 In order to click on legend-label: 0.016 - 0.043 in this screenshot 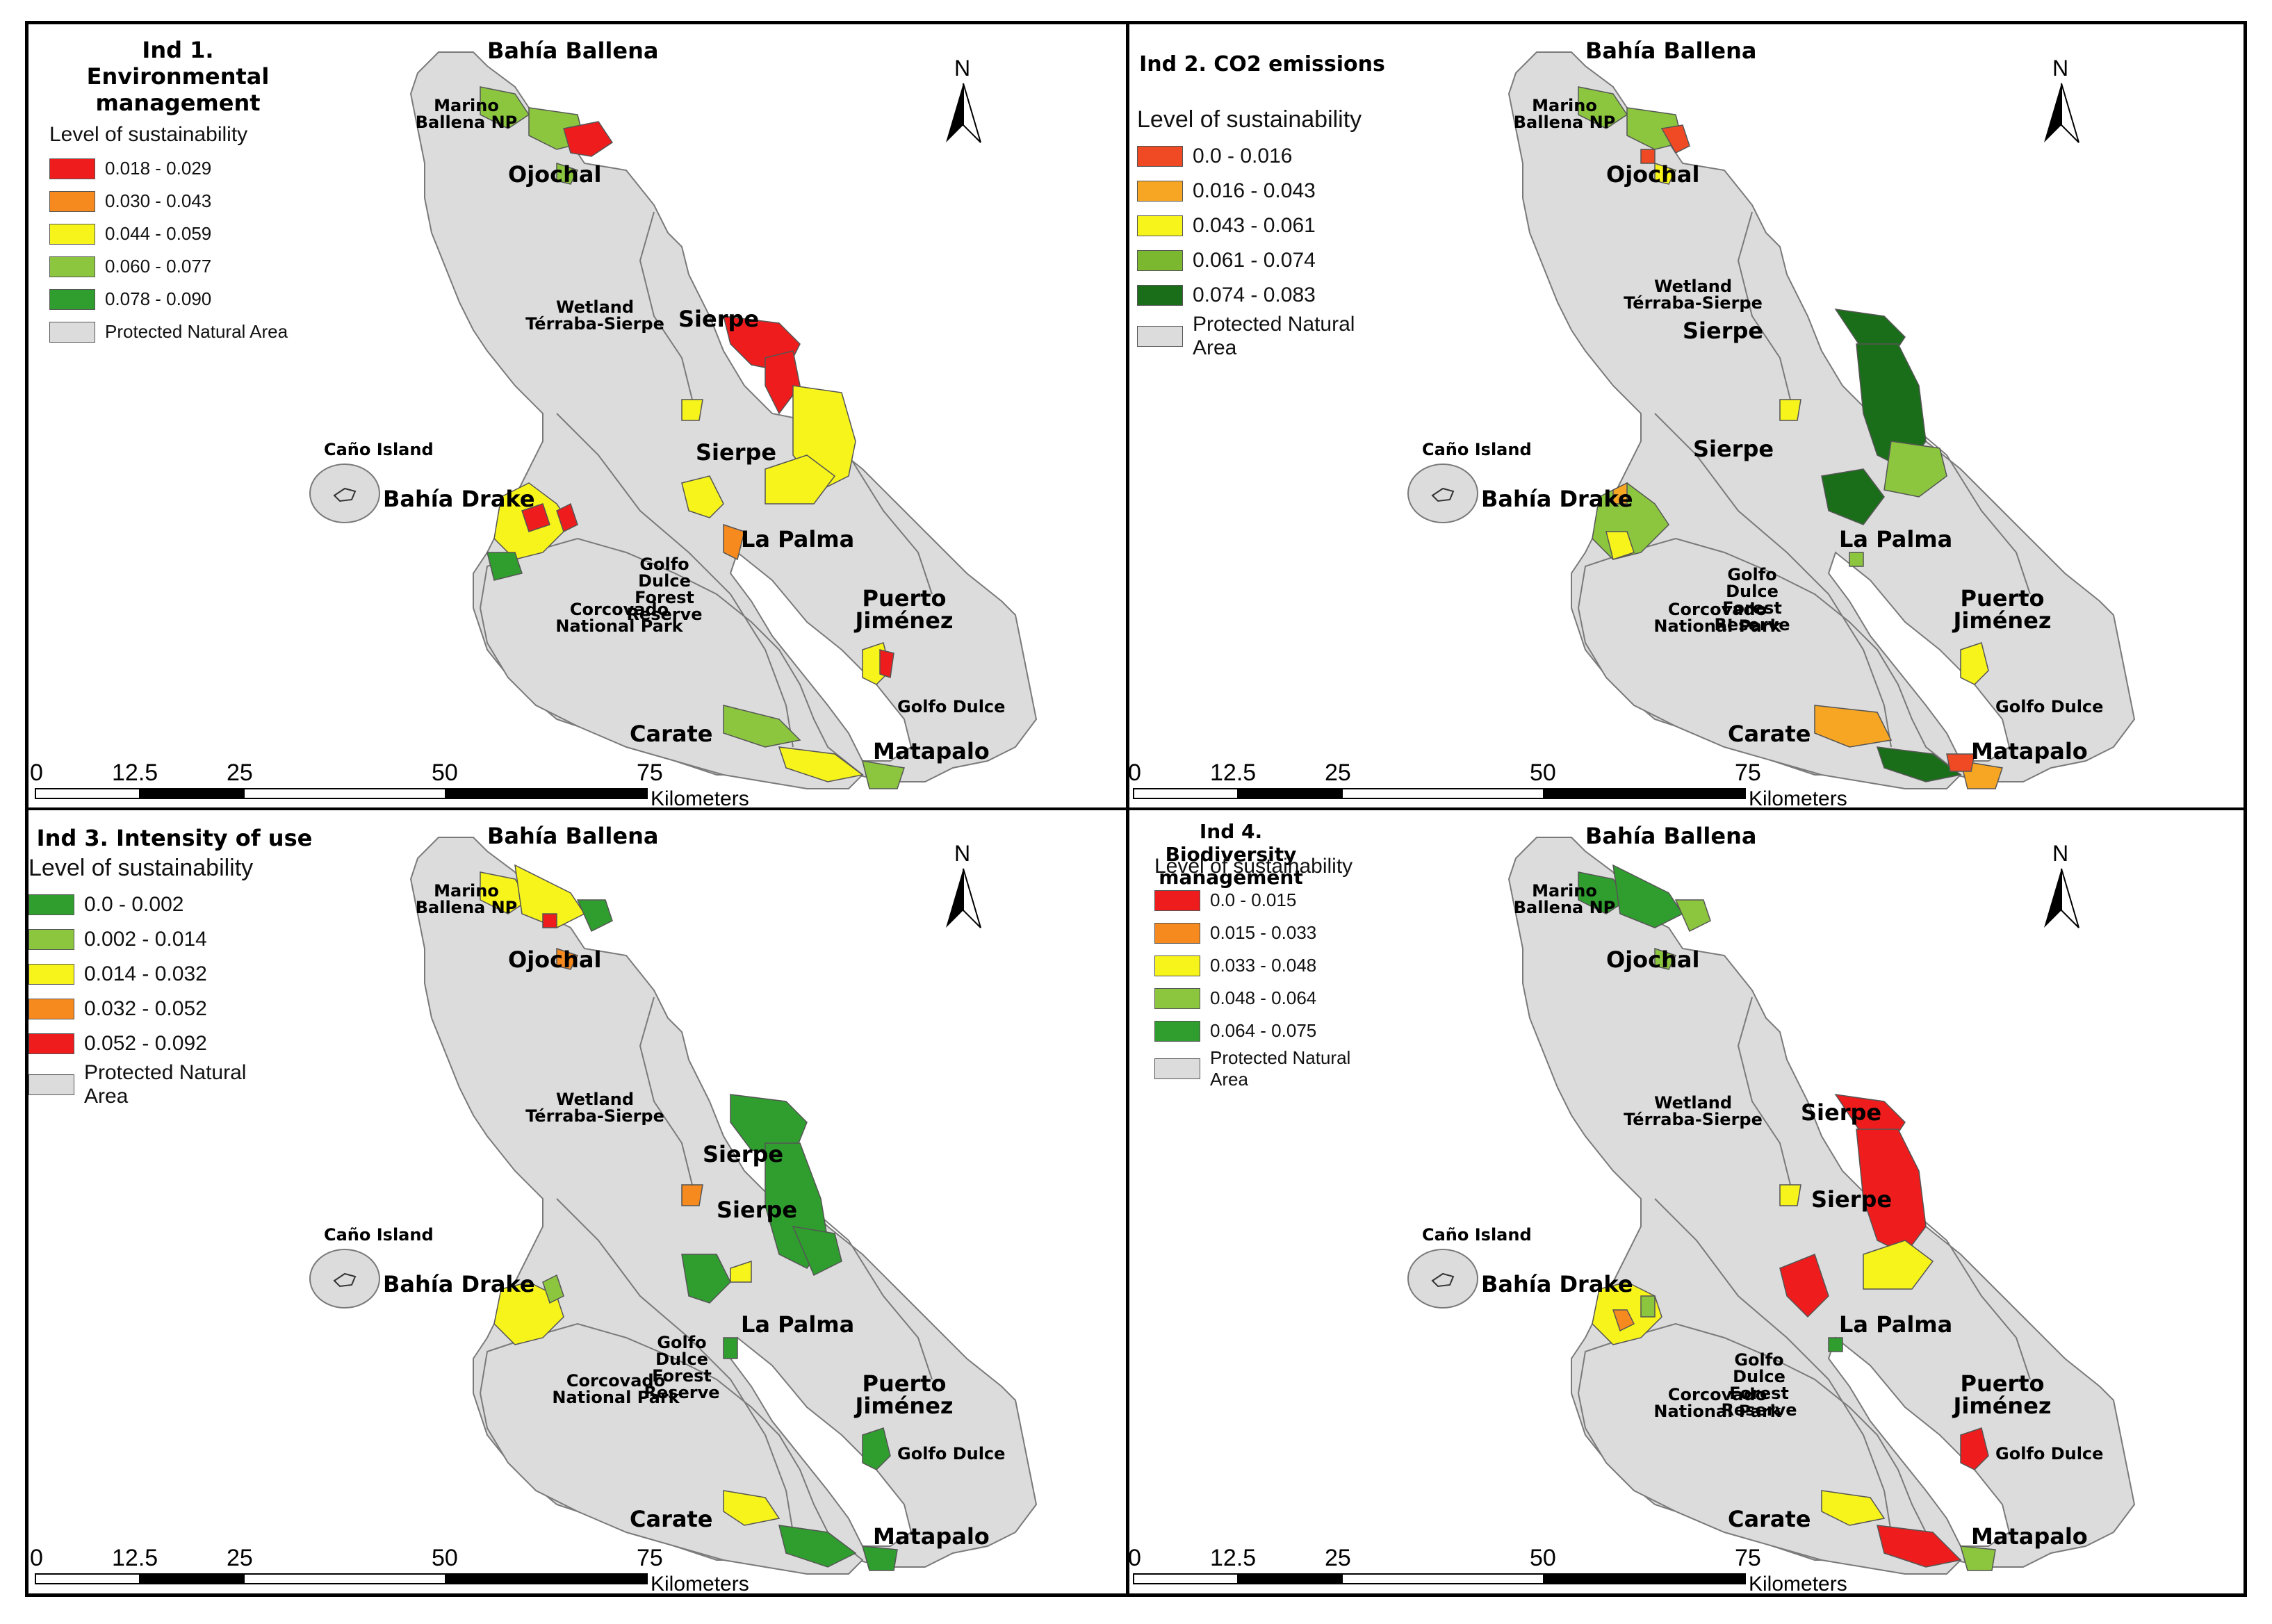, I will do `click(1254, 191)`.